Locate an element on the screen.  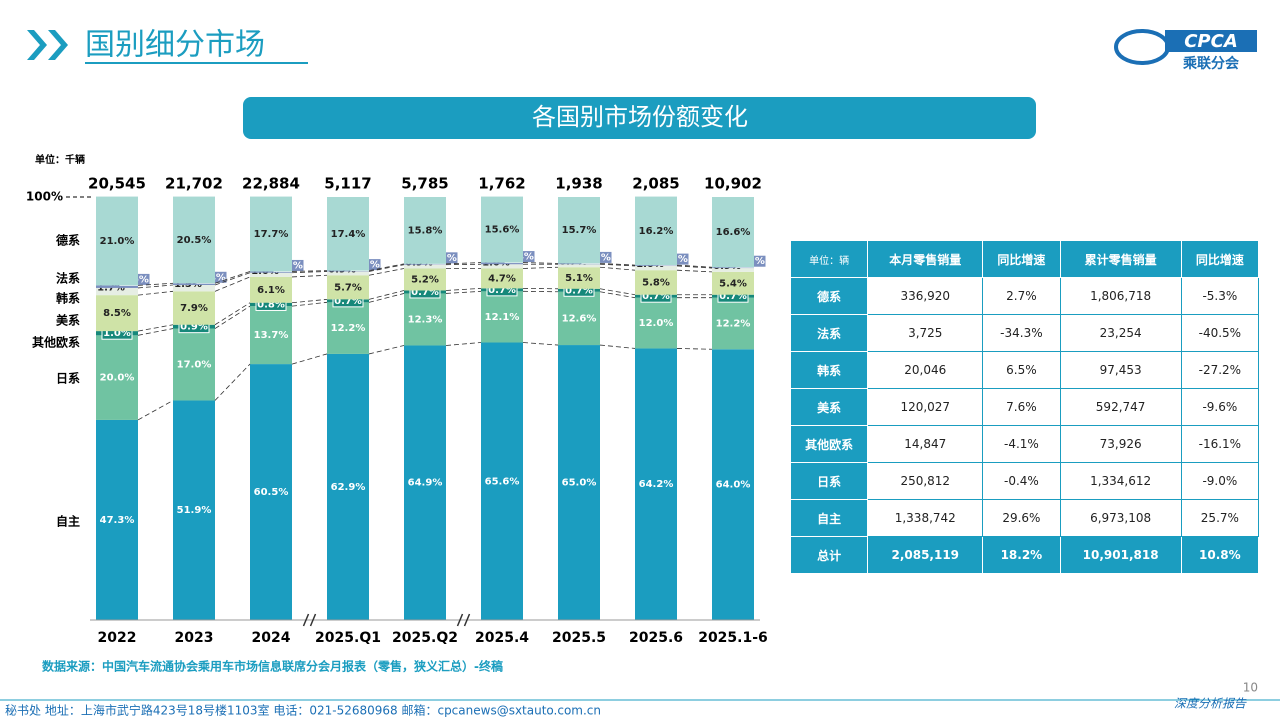
segment-label: 62.9% is located at coordinates (348, 487).